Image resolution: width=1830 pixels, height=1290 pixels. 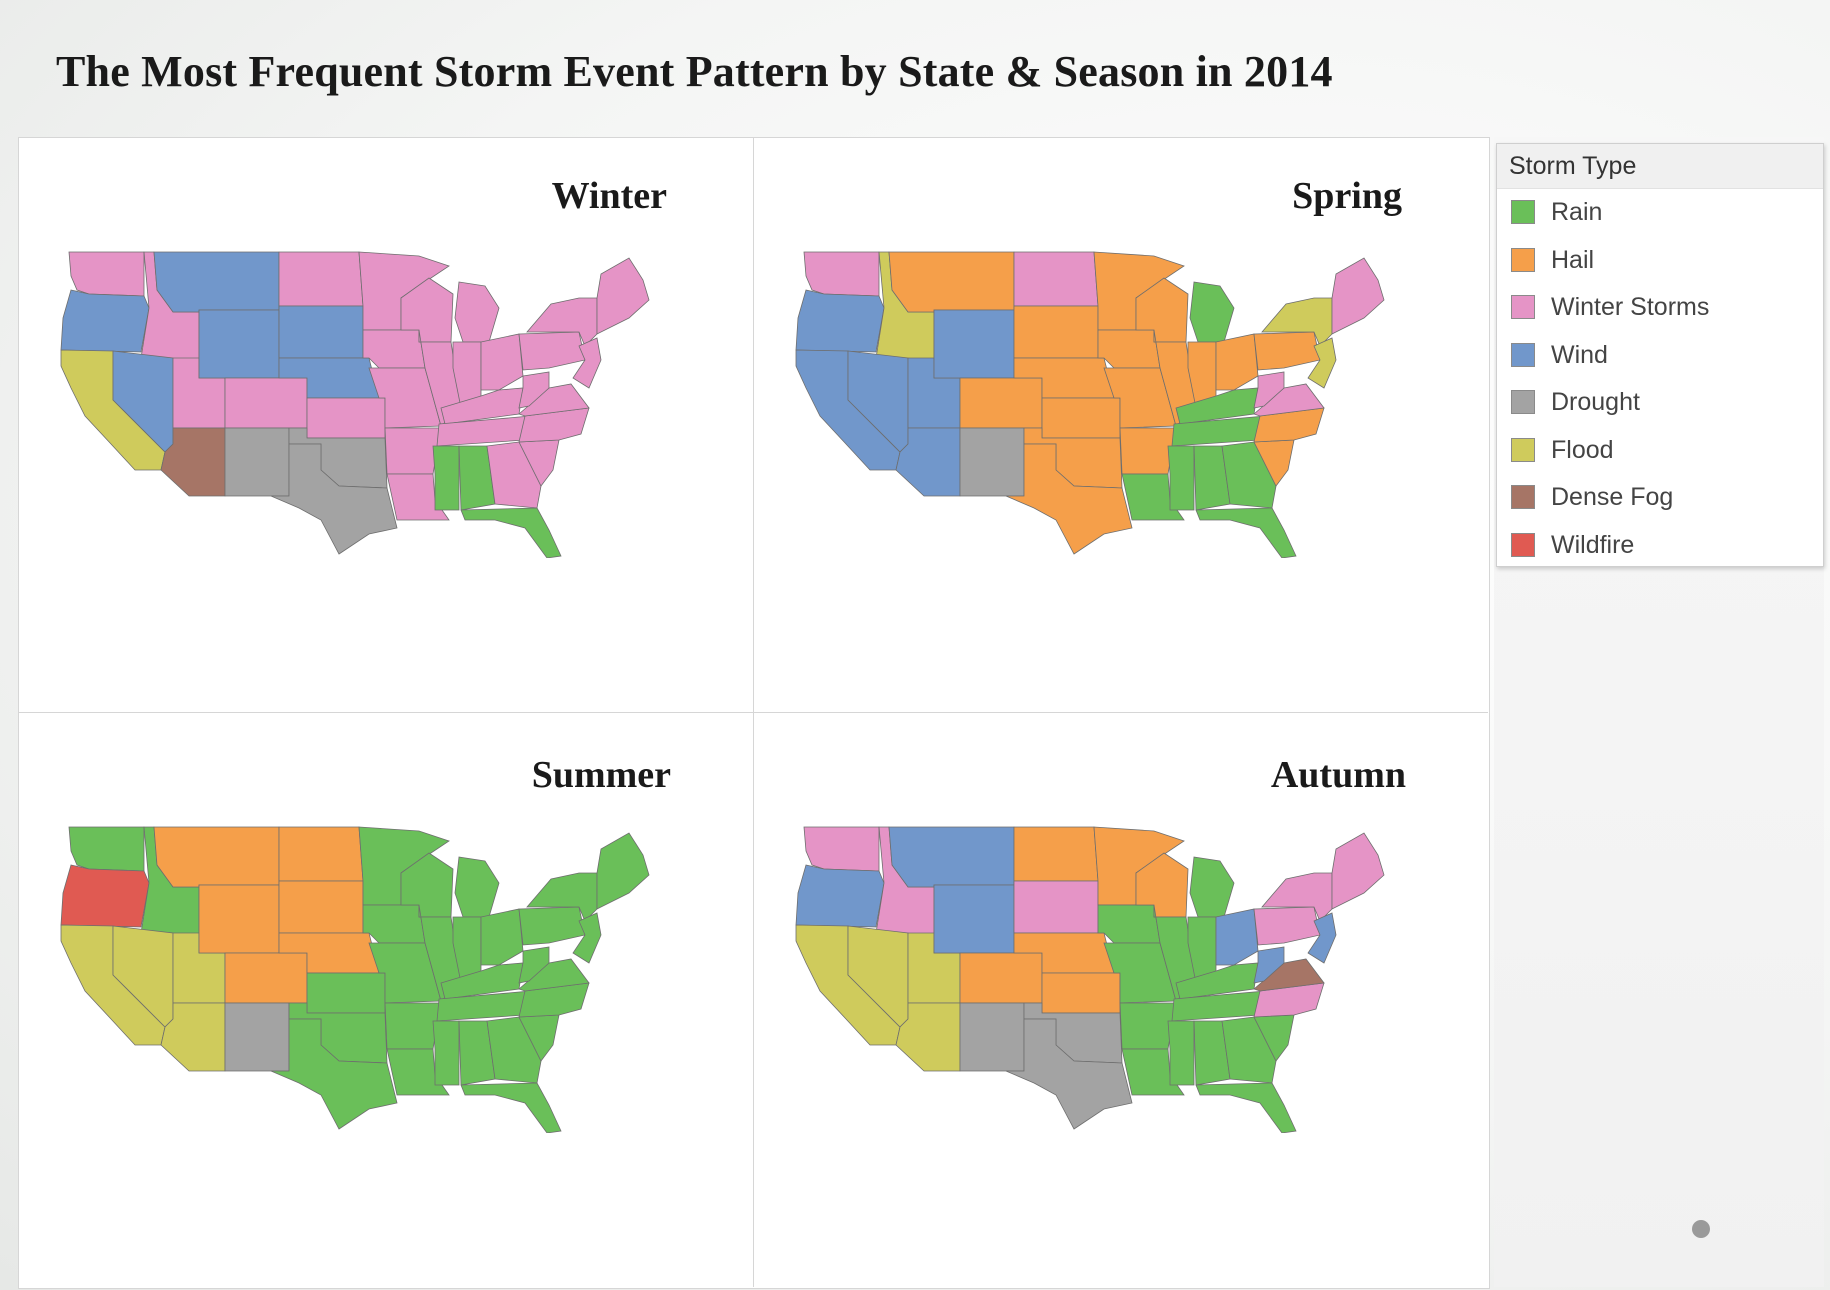 I want to click on legend-item-wind: Wind, so click(x=1660, y=356).